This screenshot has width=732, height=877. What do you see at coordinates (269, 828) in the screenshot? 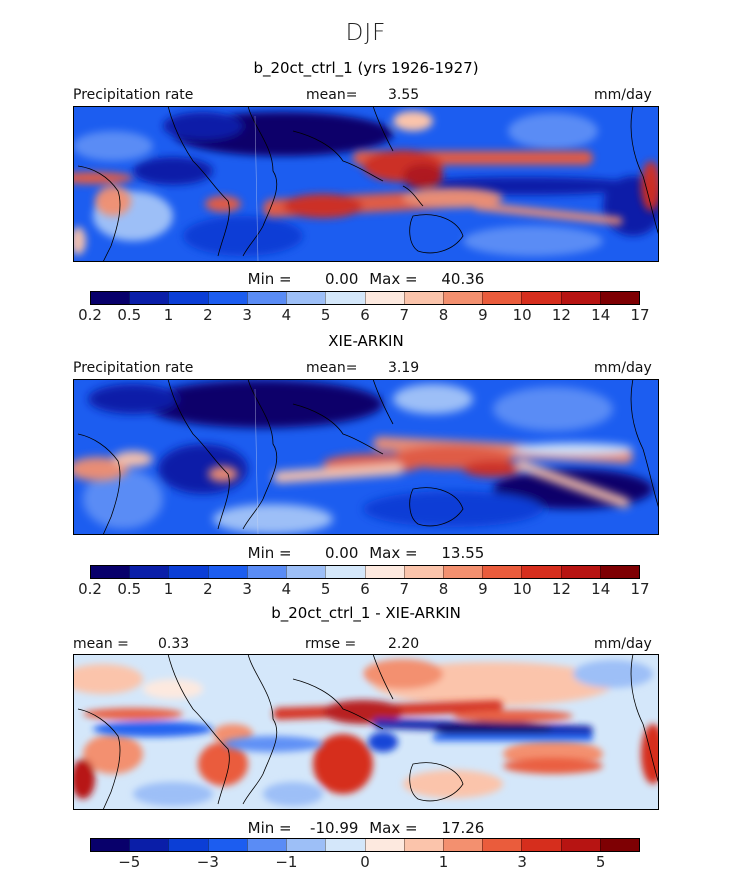
I see `panel-3-min-label: Min =` at bounding box center [269, 828].